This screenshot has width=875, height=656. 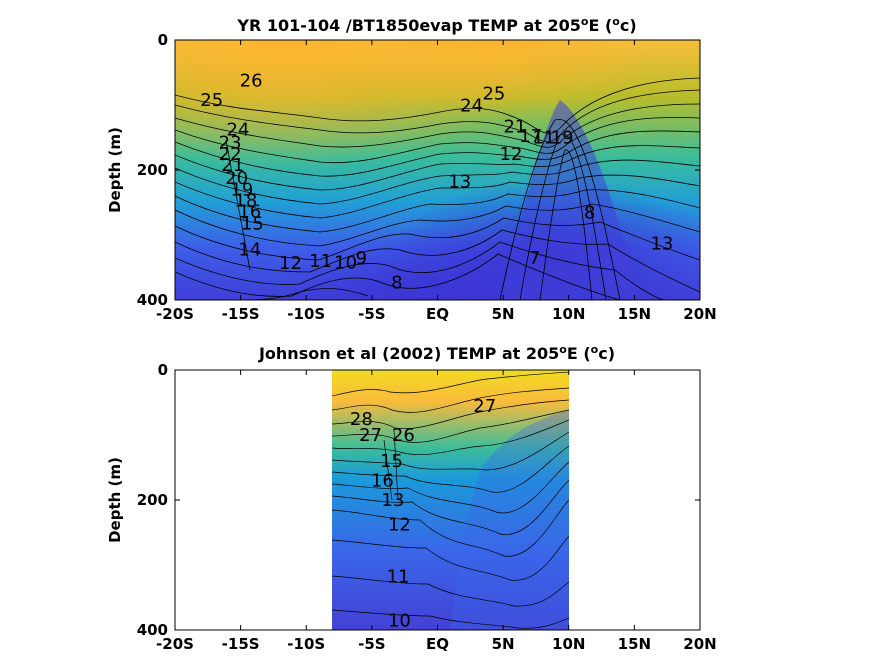 I want to click on contour-label: 7, so click(x=534, y=258).